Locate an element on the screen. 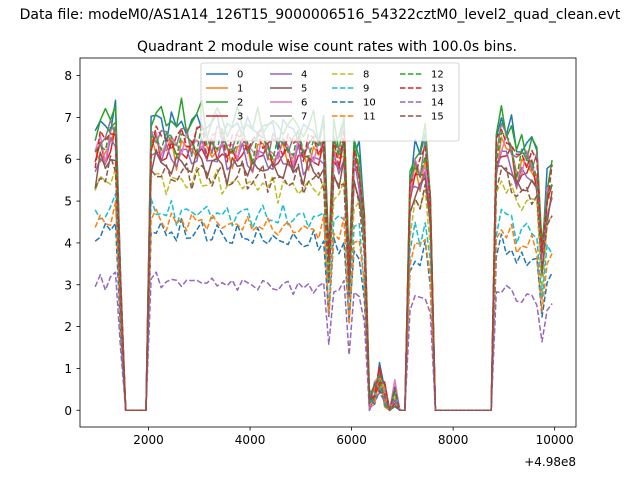 This screenshot has height=480, width=640. x-tick-label: 8000 is located at coordinates (453, 440).